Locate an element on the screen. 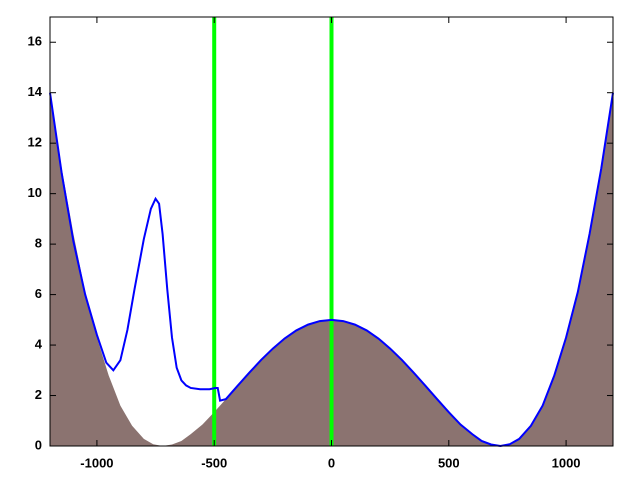  x-tick-label: 0 is located at coordinates (331, 462).